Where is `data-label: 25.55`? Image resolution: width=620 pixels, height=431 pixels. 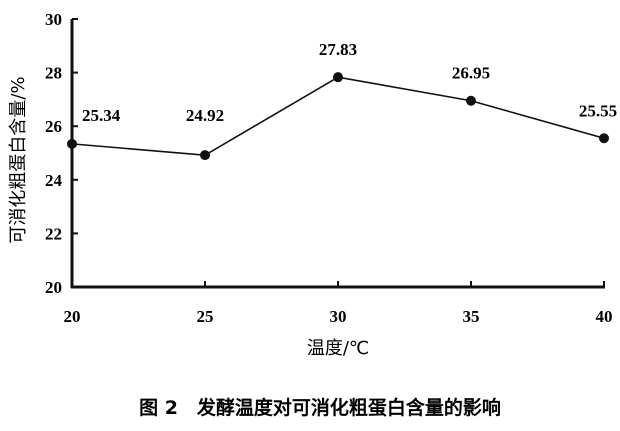 data-label: 25.55 is located at coordinates (598, 110).